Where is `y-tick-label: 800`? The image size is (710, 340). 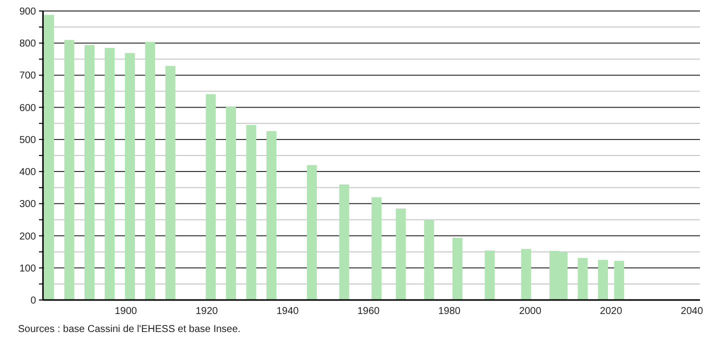 y-tick-label: 800 is located at coordinates (27, 44).